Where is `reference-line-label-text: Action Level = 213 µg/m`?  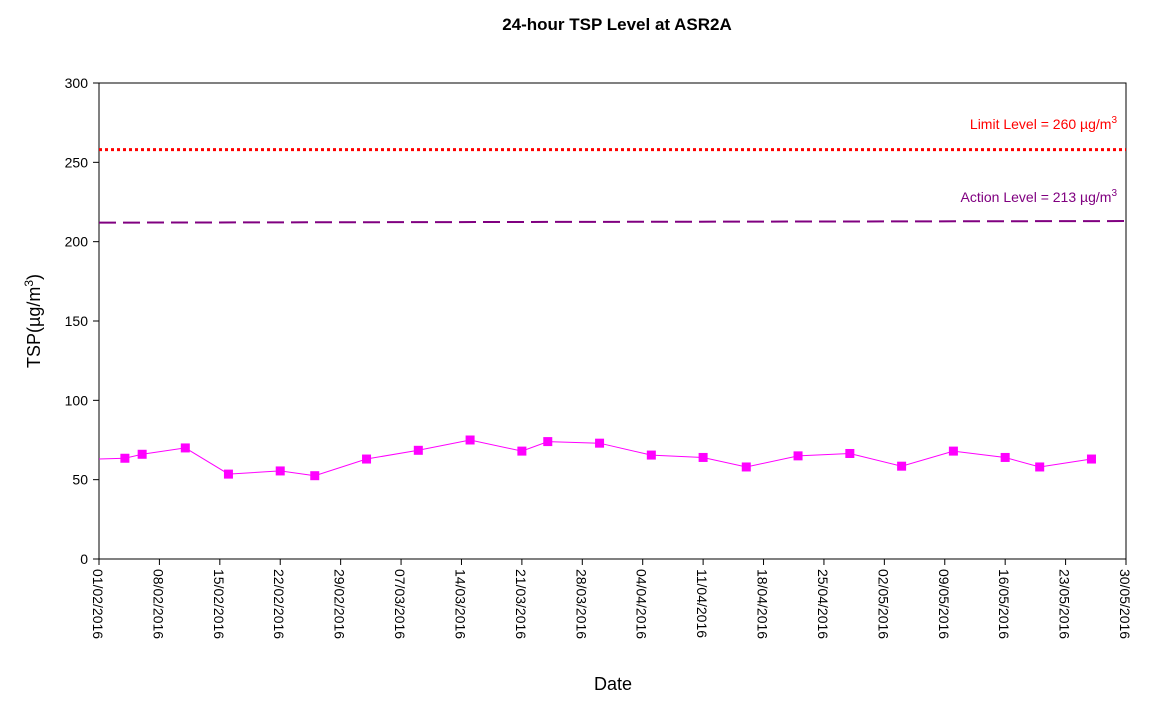 reference-line-label-text: Action Level = 213 µg/m is located at coordinates (1036, 197).